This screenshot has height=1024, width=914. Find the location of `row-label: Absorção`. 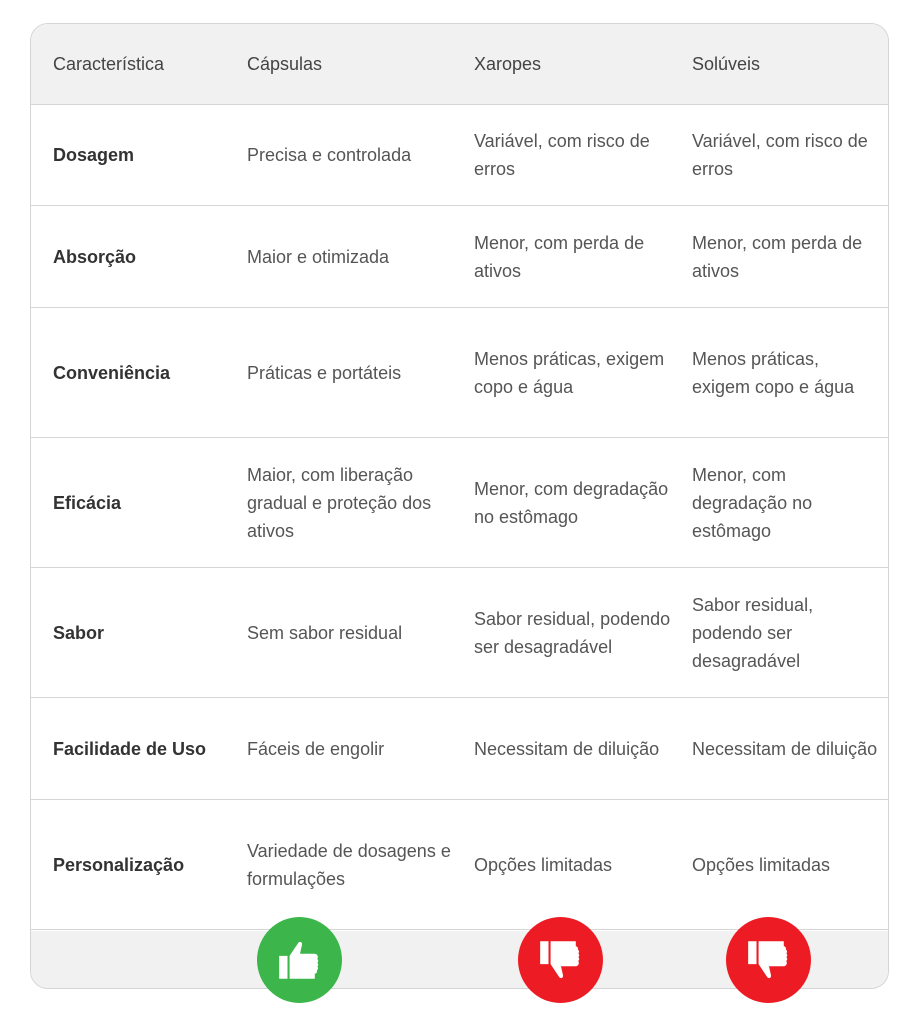

row-label: Absorção is located at coordinates (95, 256).